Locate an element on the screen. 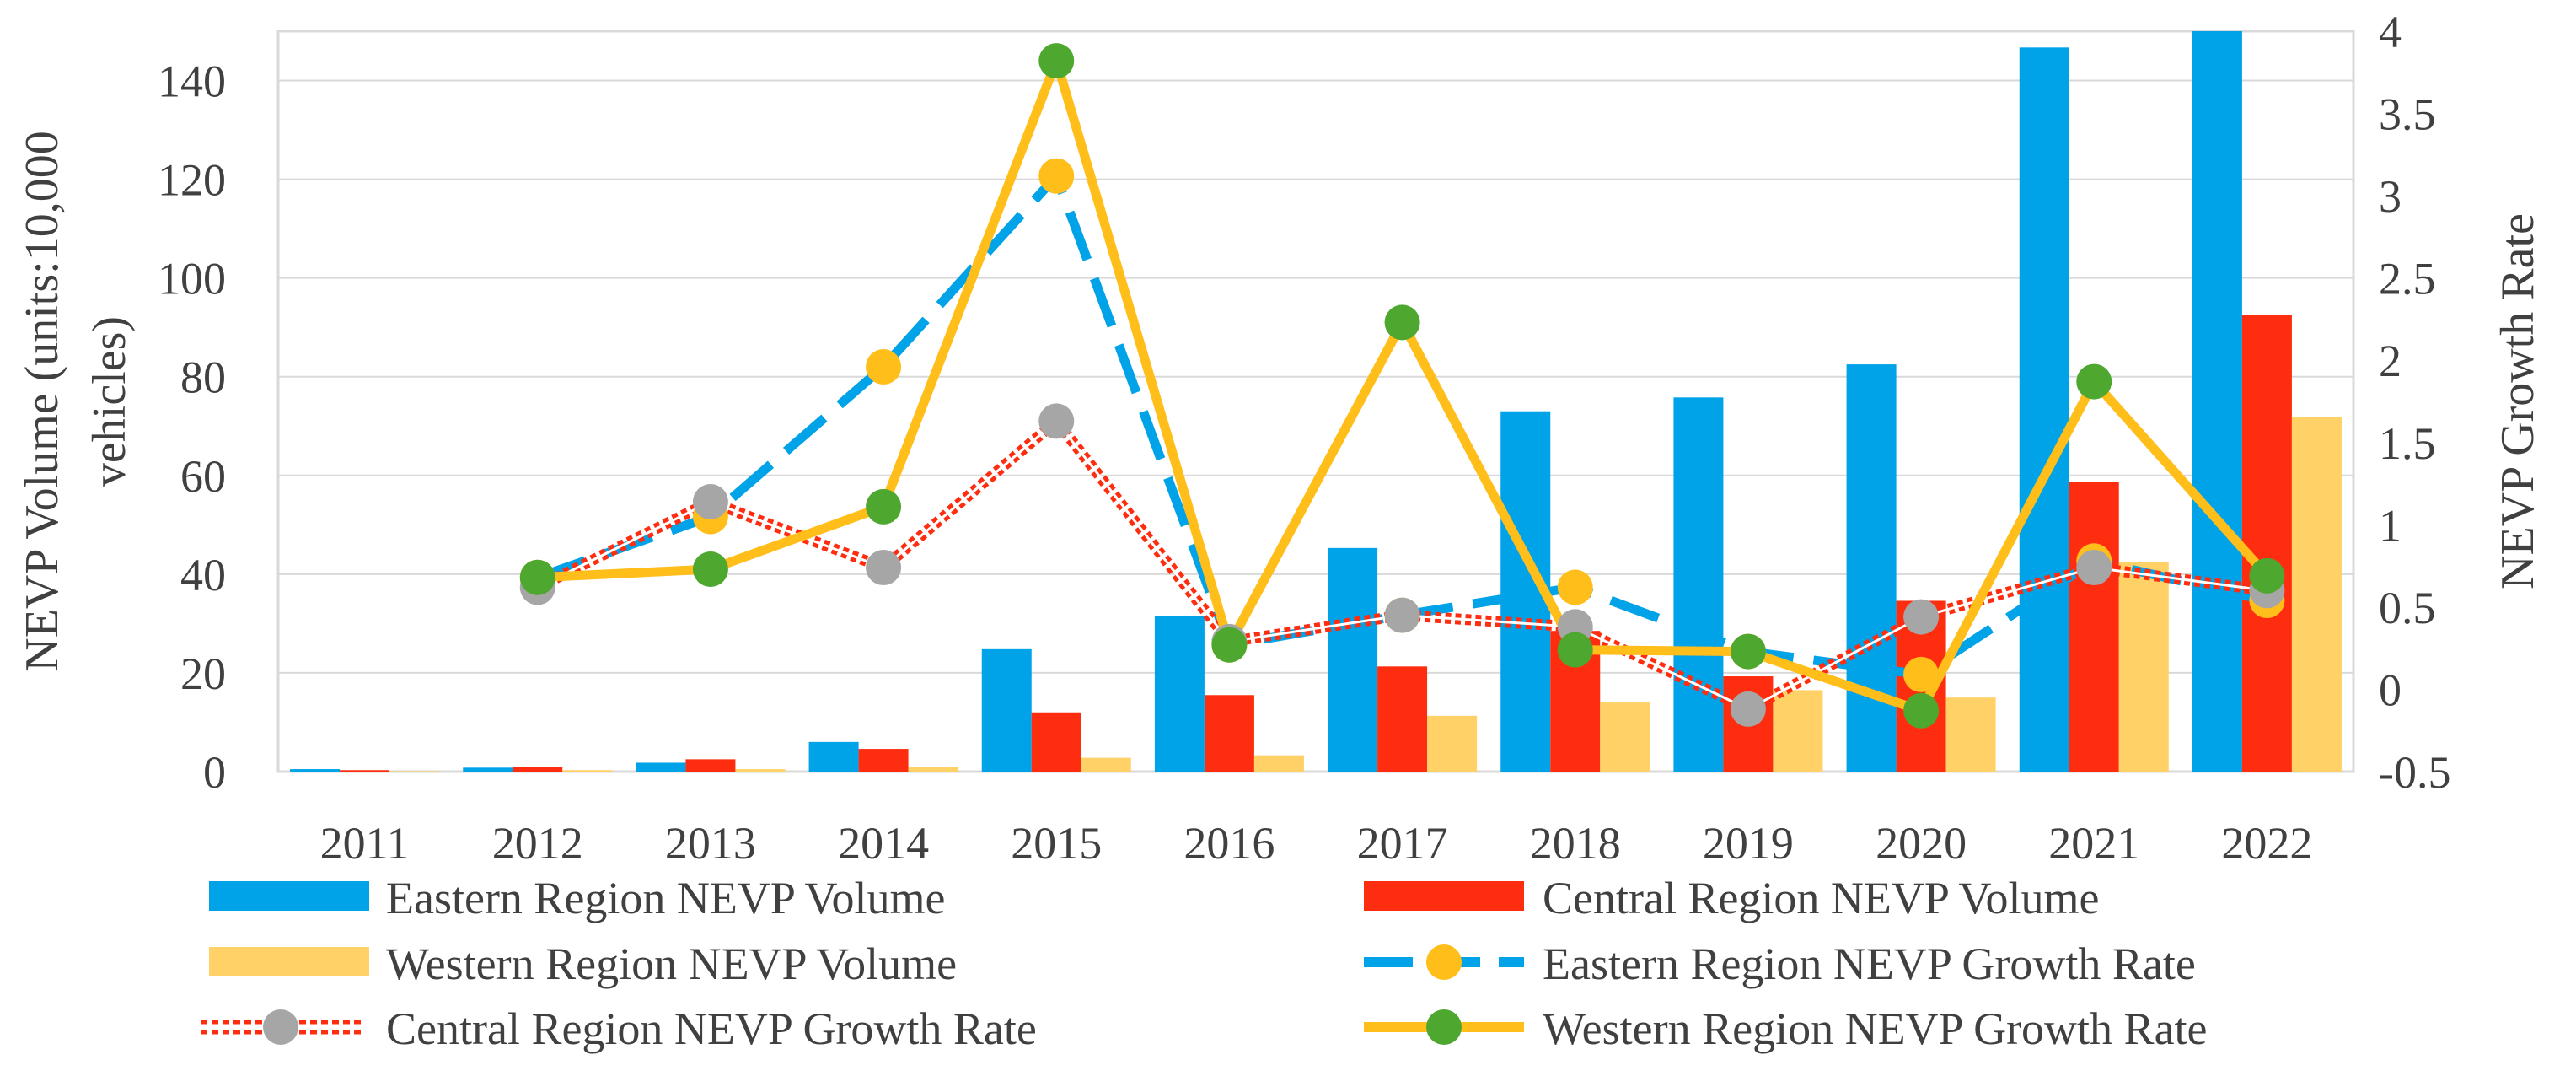  marker-eastern-growth-2014 is located at coordinates (884, 367).